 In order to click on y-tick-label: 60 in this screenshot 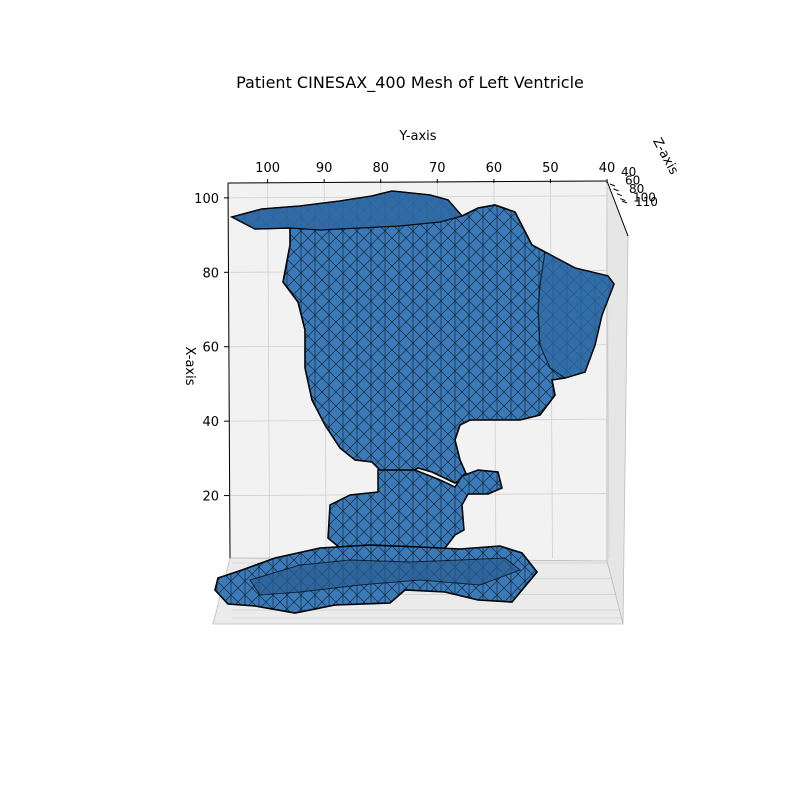, I will do `click(494, 168)`.